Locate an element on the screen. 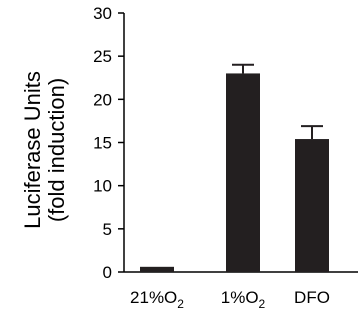 Image resolution: width=361 pixels, height=320 pixels. y-tick-label: 15 is located at coordinates (102, 143).